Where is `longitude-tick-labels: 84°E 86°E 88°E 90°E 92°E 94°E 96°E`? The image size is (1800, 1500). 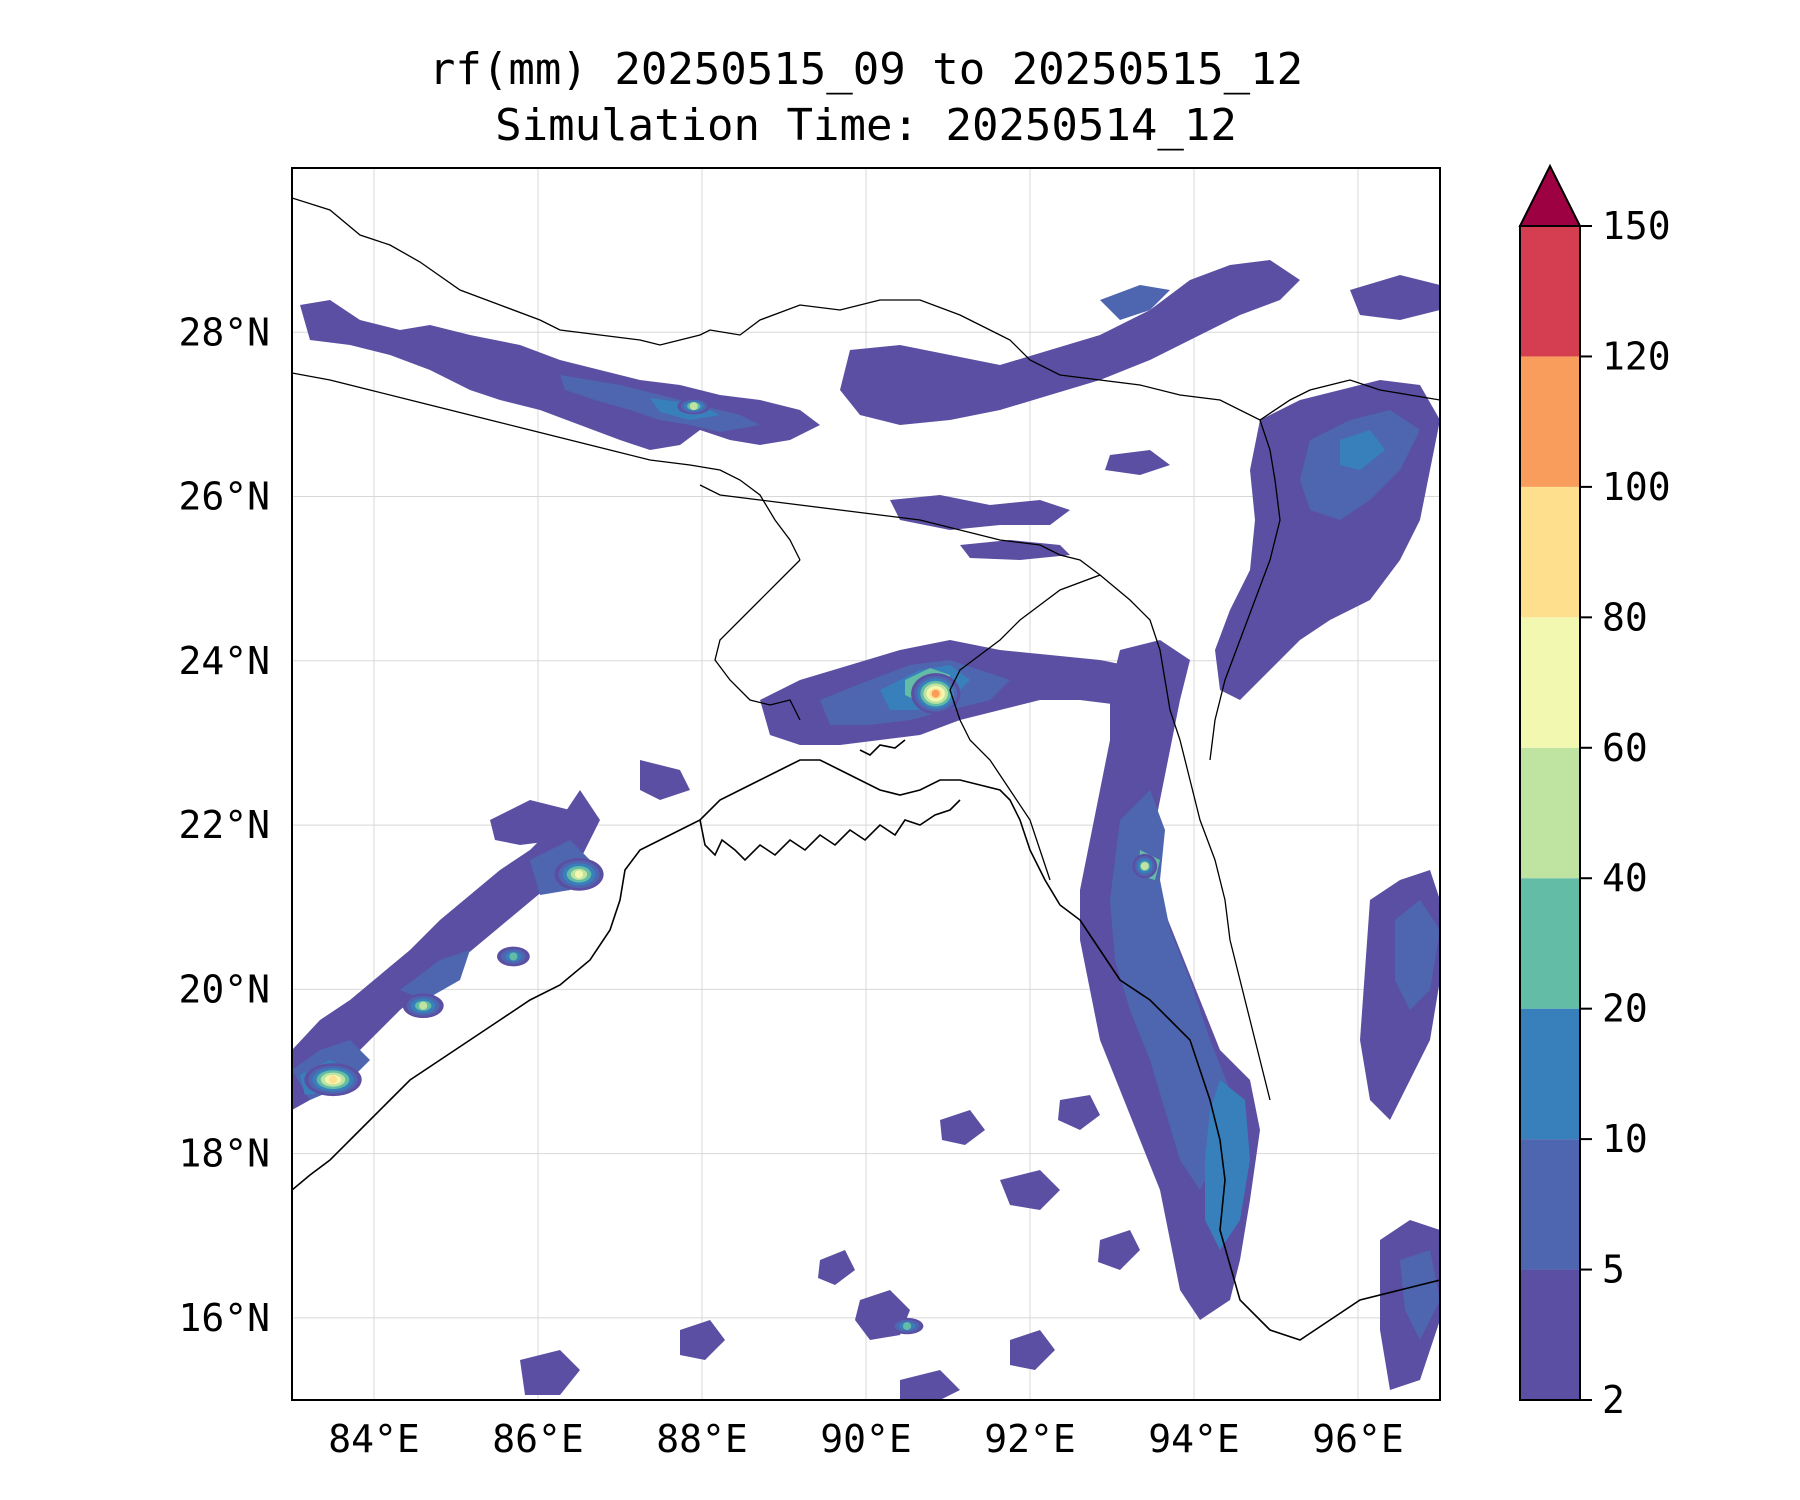
longitude-tick-labels: 84°E 86°E 88°E 90°E 92°E 94°E 96°E is located at coordinates (866, 1439).